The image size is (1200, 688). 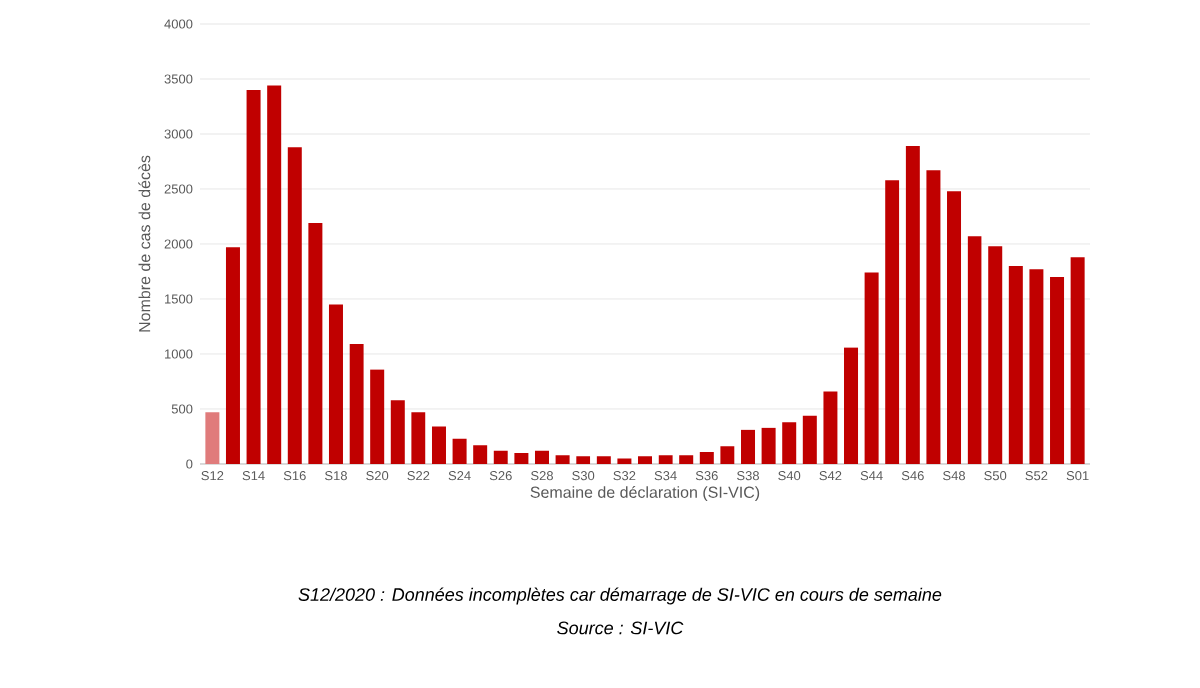 I want to click on y-axis-title: Nombre de cas de décès, so click(x=144, y=243).